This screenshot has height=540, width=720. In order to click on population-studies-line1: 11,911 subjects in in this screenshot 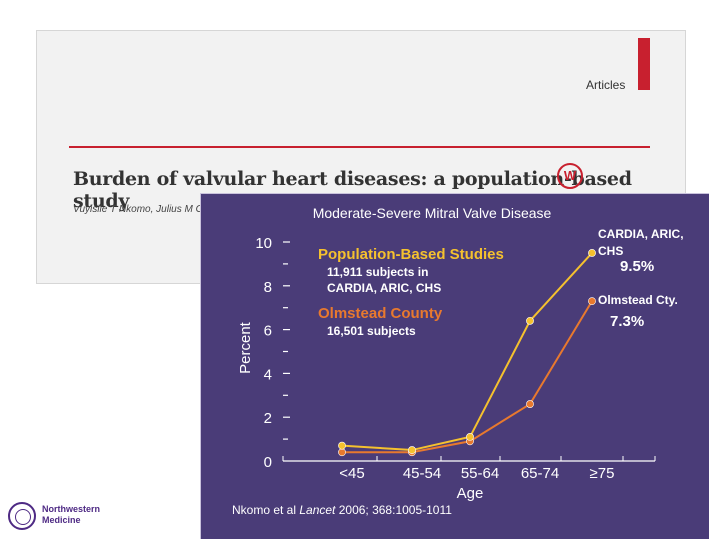, I will do `click(377, 272)`.